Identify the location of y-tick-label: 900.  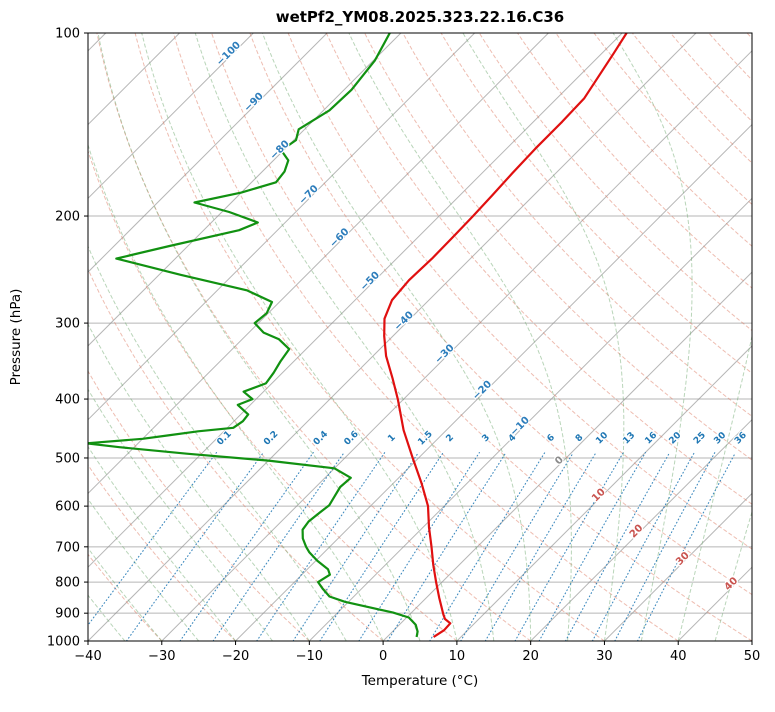
(67, 614).